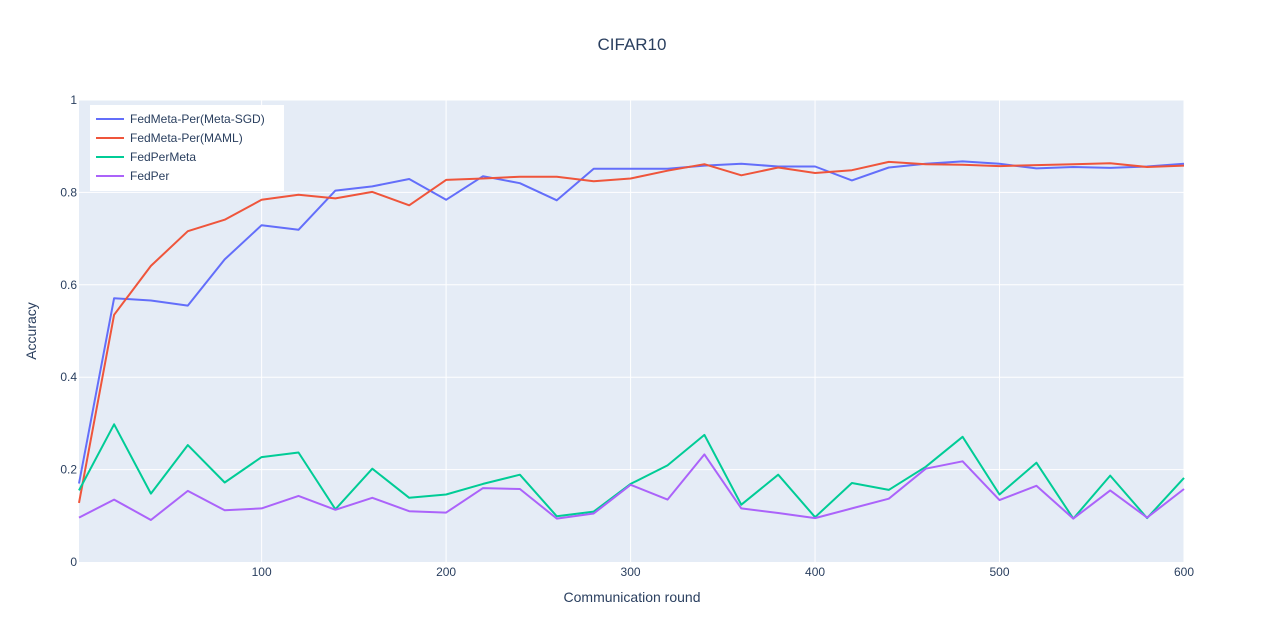 The width and height of the screenshot is (1264, 642). Describe the element at coordinates (262, 572) in the screenshot. I see `x-tick-label: 100` at that location.